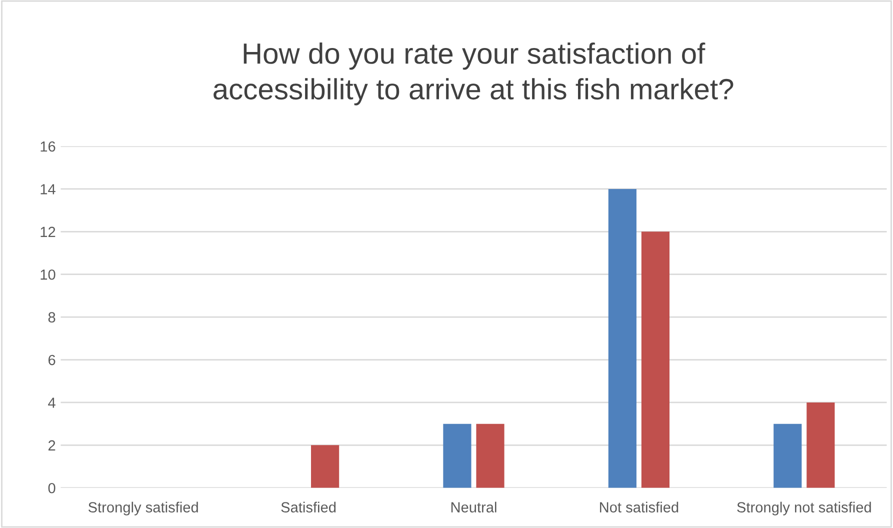 The height and width of the screenshot is (528, 893). Describe the element at coordinates (308, 507) in the screenshot. I see `x-tick-label: Satisfied` at that location.